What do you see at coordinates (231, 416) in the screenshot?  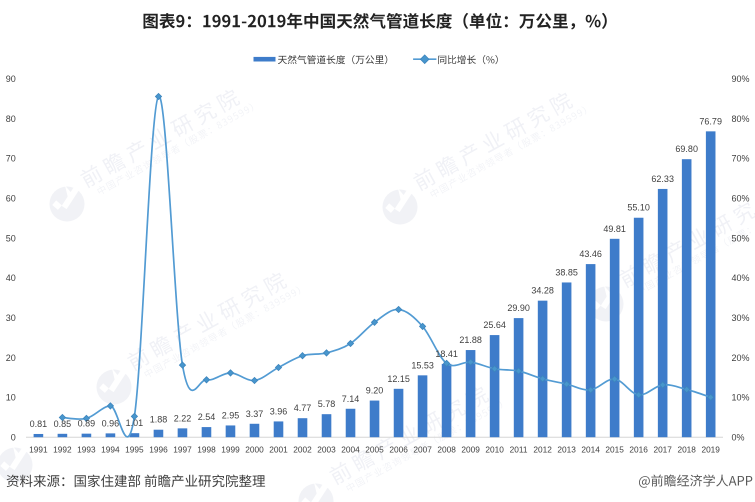 I see `svg-text: 2.95` at bounding box center [231, 416].